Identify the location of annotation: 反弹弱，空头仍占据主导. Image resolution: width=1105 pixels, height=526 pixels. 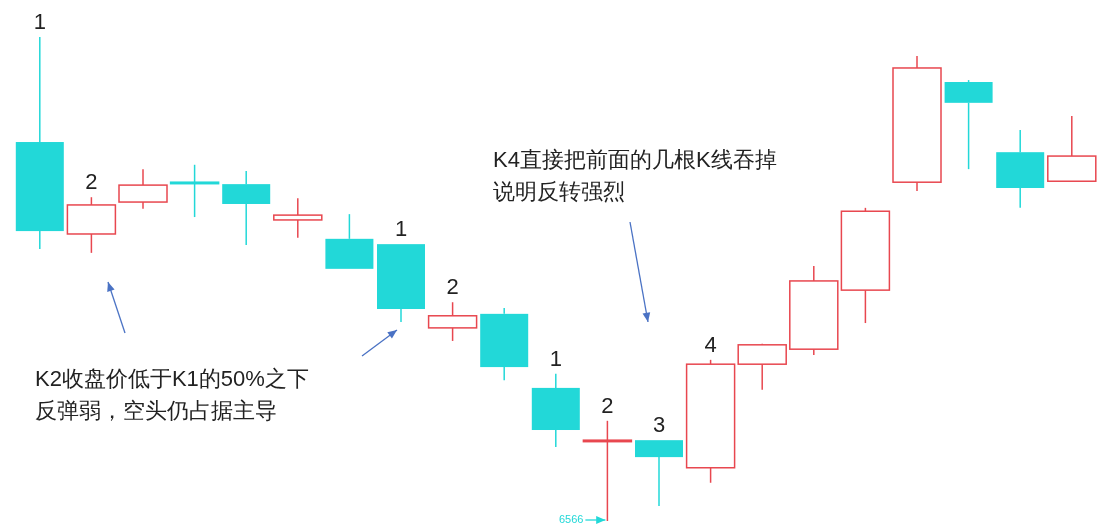
(156, 410).